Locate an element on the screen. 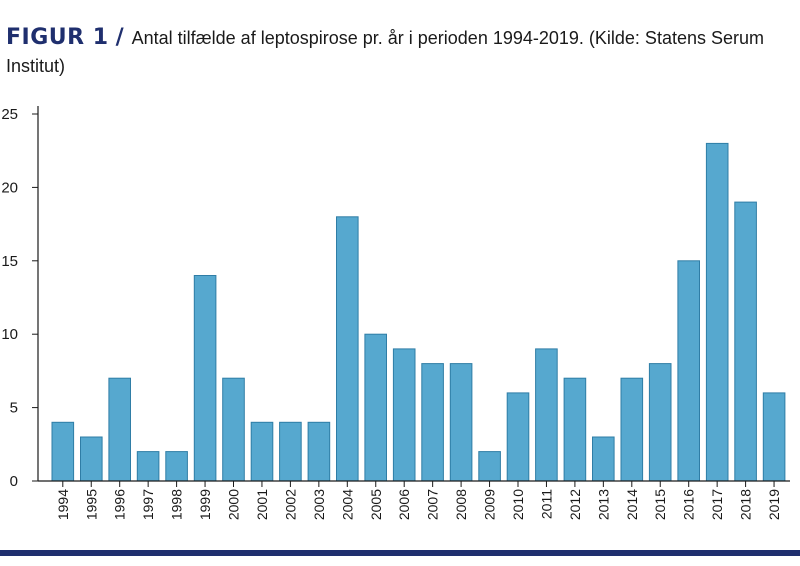  x-tick-label-2014: 2014 is located at coordinates (632, 504).